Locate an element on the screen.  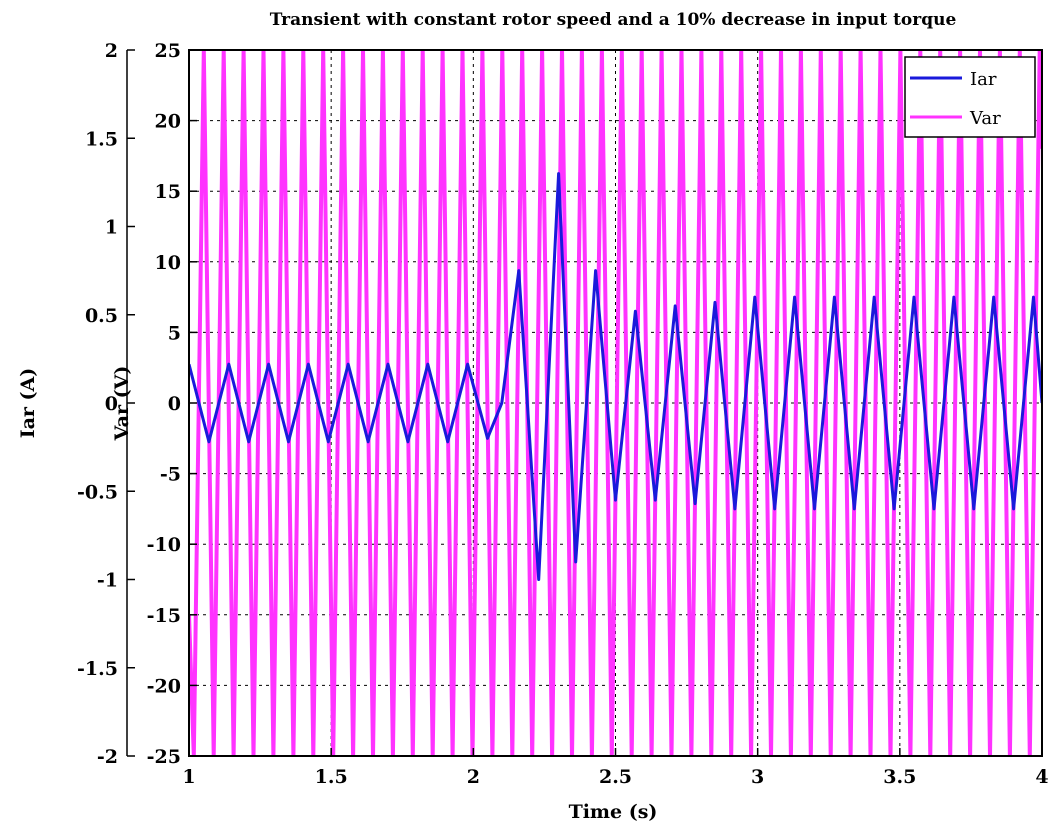
x-tick-label: 2.5 is located at coordinates (615, 777).